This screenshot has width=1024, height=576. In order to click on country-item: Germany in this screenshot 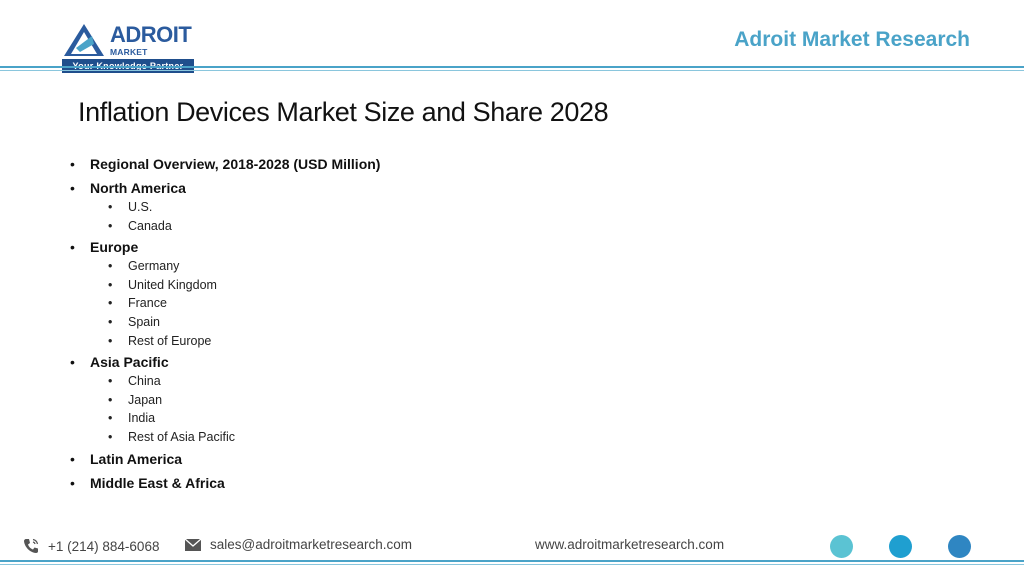, I will do `click(330, 266)`.